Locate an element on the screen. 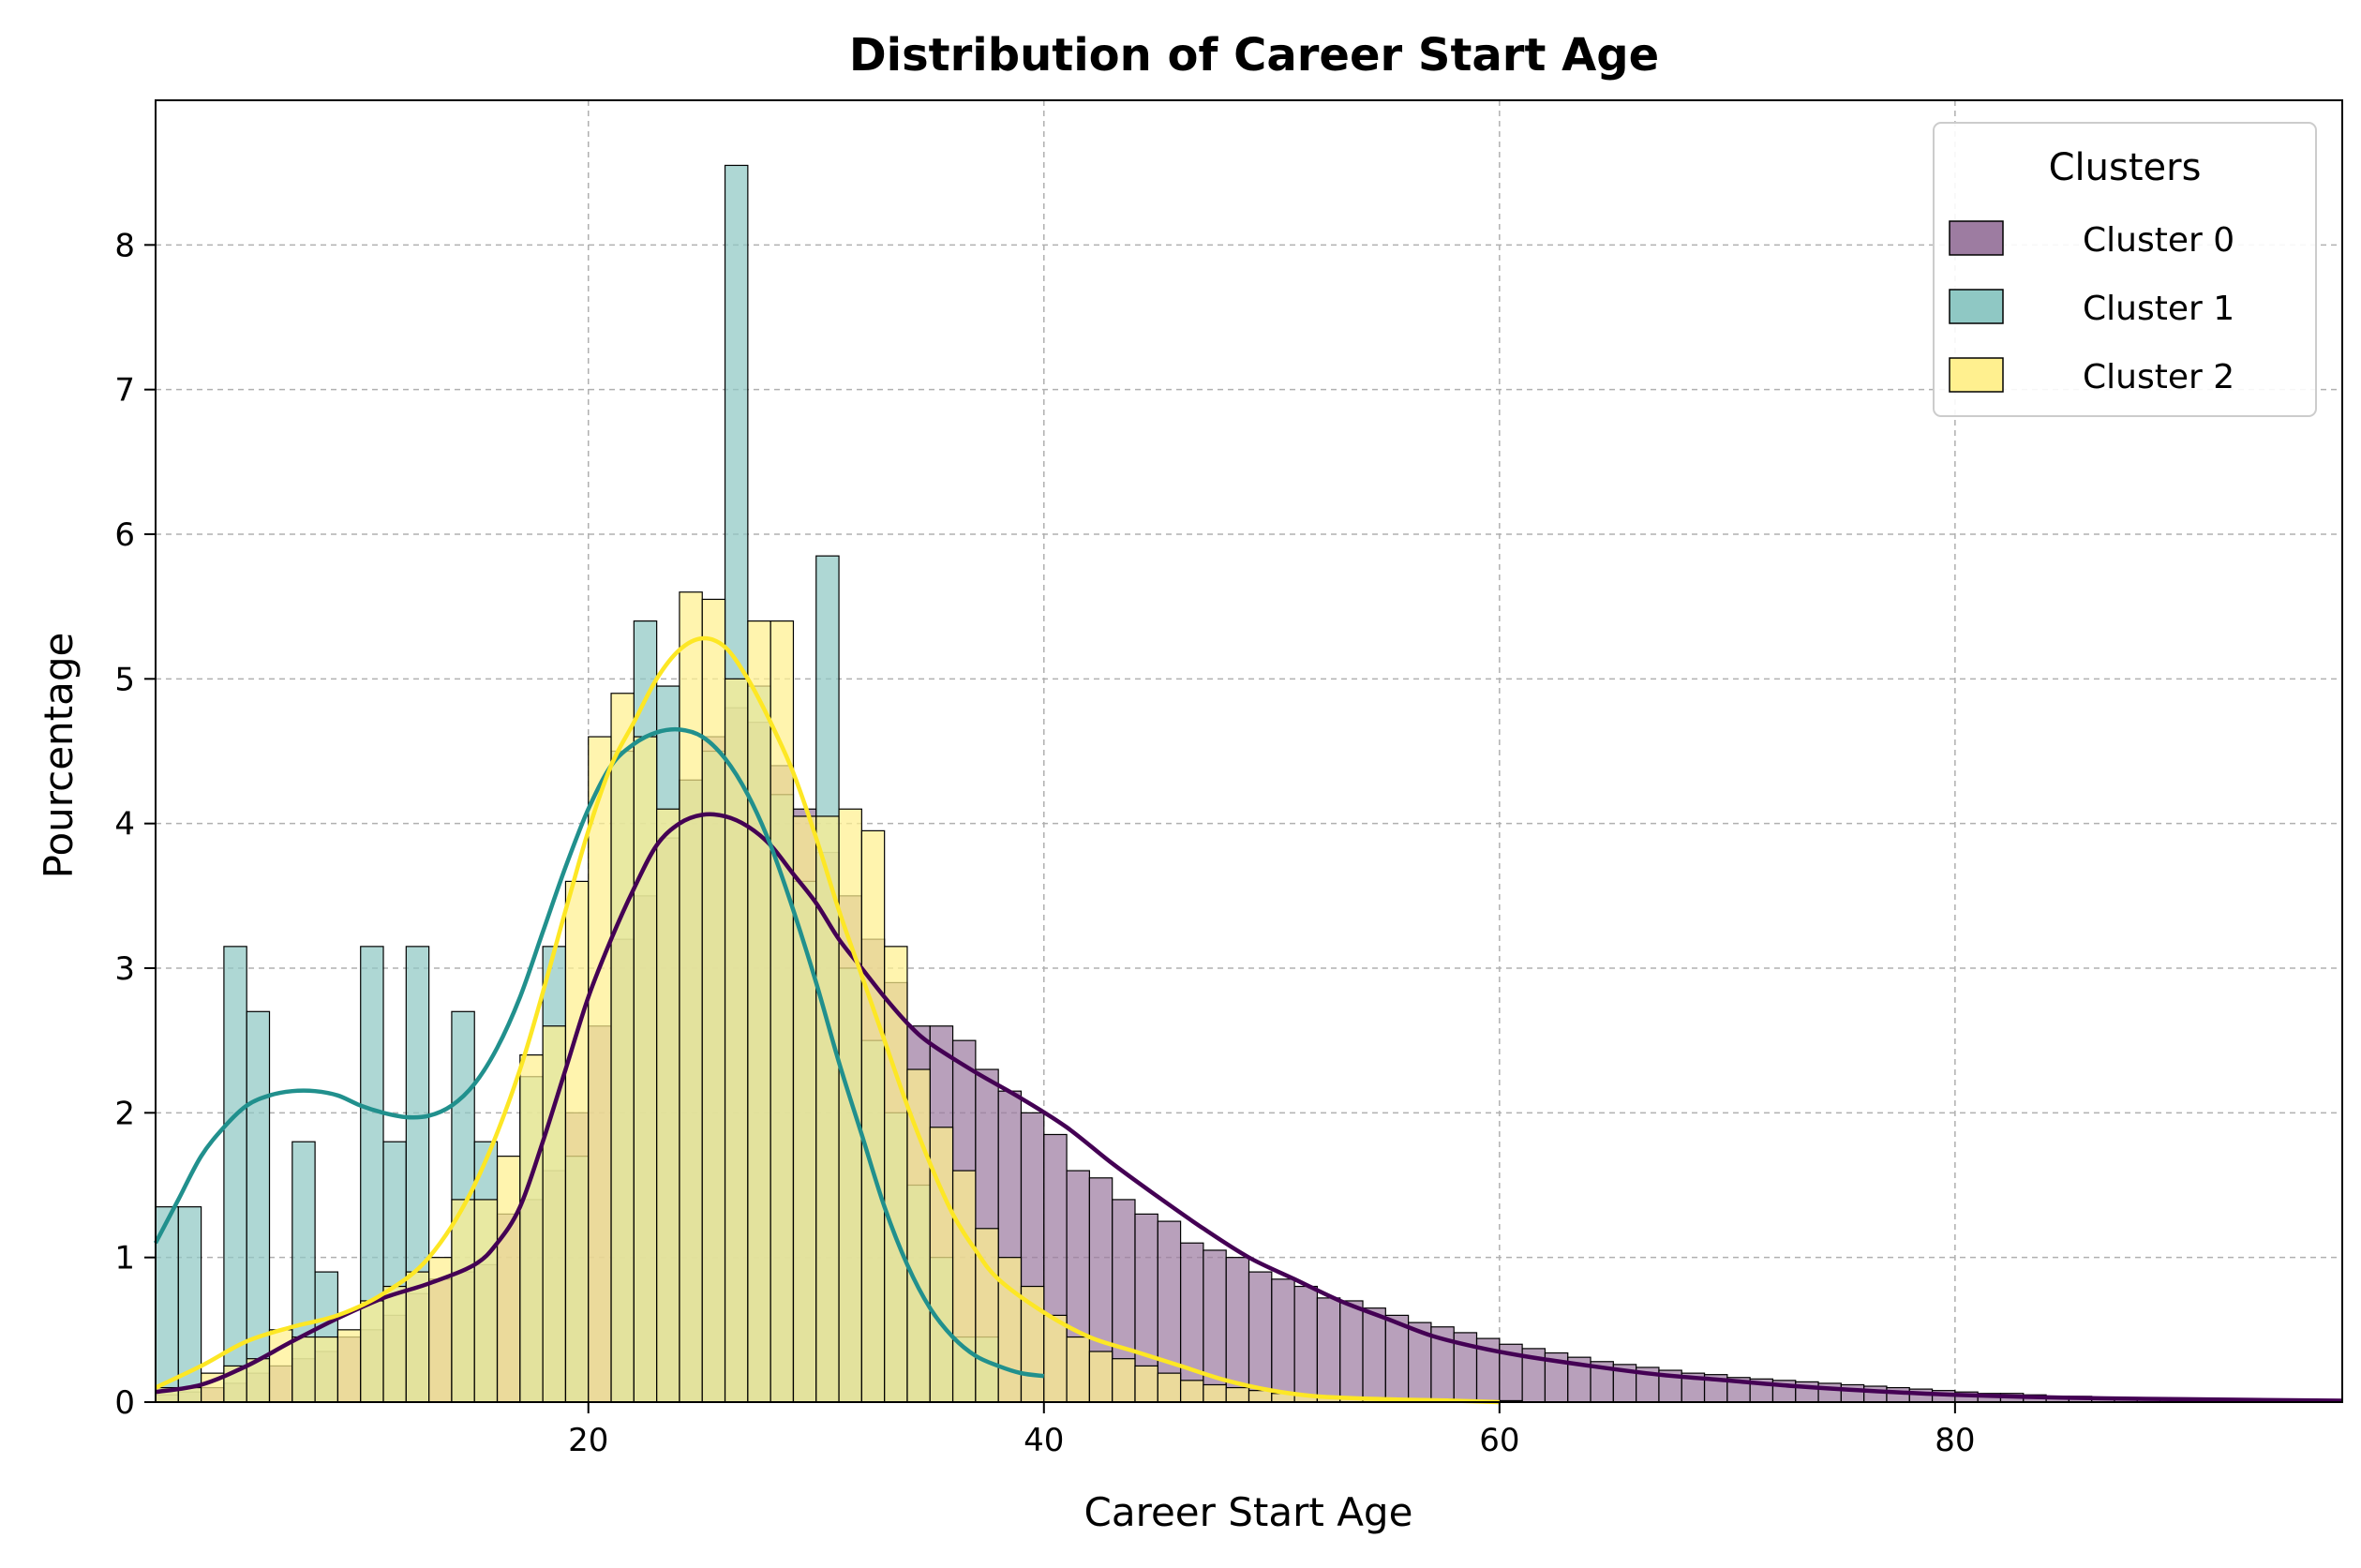 The height and width of the screenshot is (1568, 2361). y-tick-label: 5 is located at coordinates (124, 680).